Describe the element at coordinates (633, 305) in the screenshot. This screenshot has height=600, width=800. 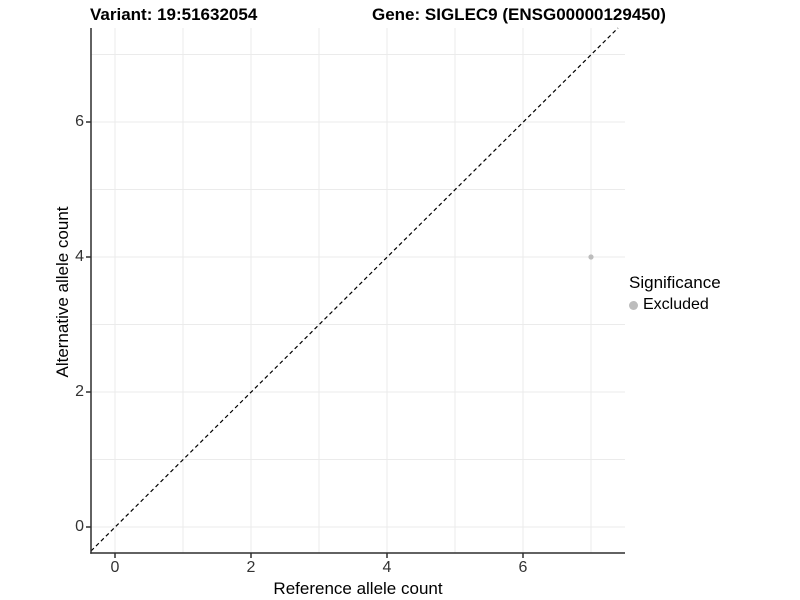
I see `legend-key-circle-icon` at that location.